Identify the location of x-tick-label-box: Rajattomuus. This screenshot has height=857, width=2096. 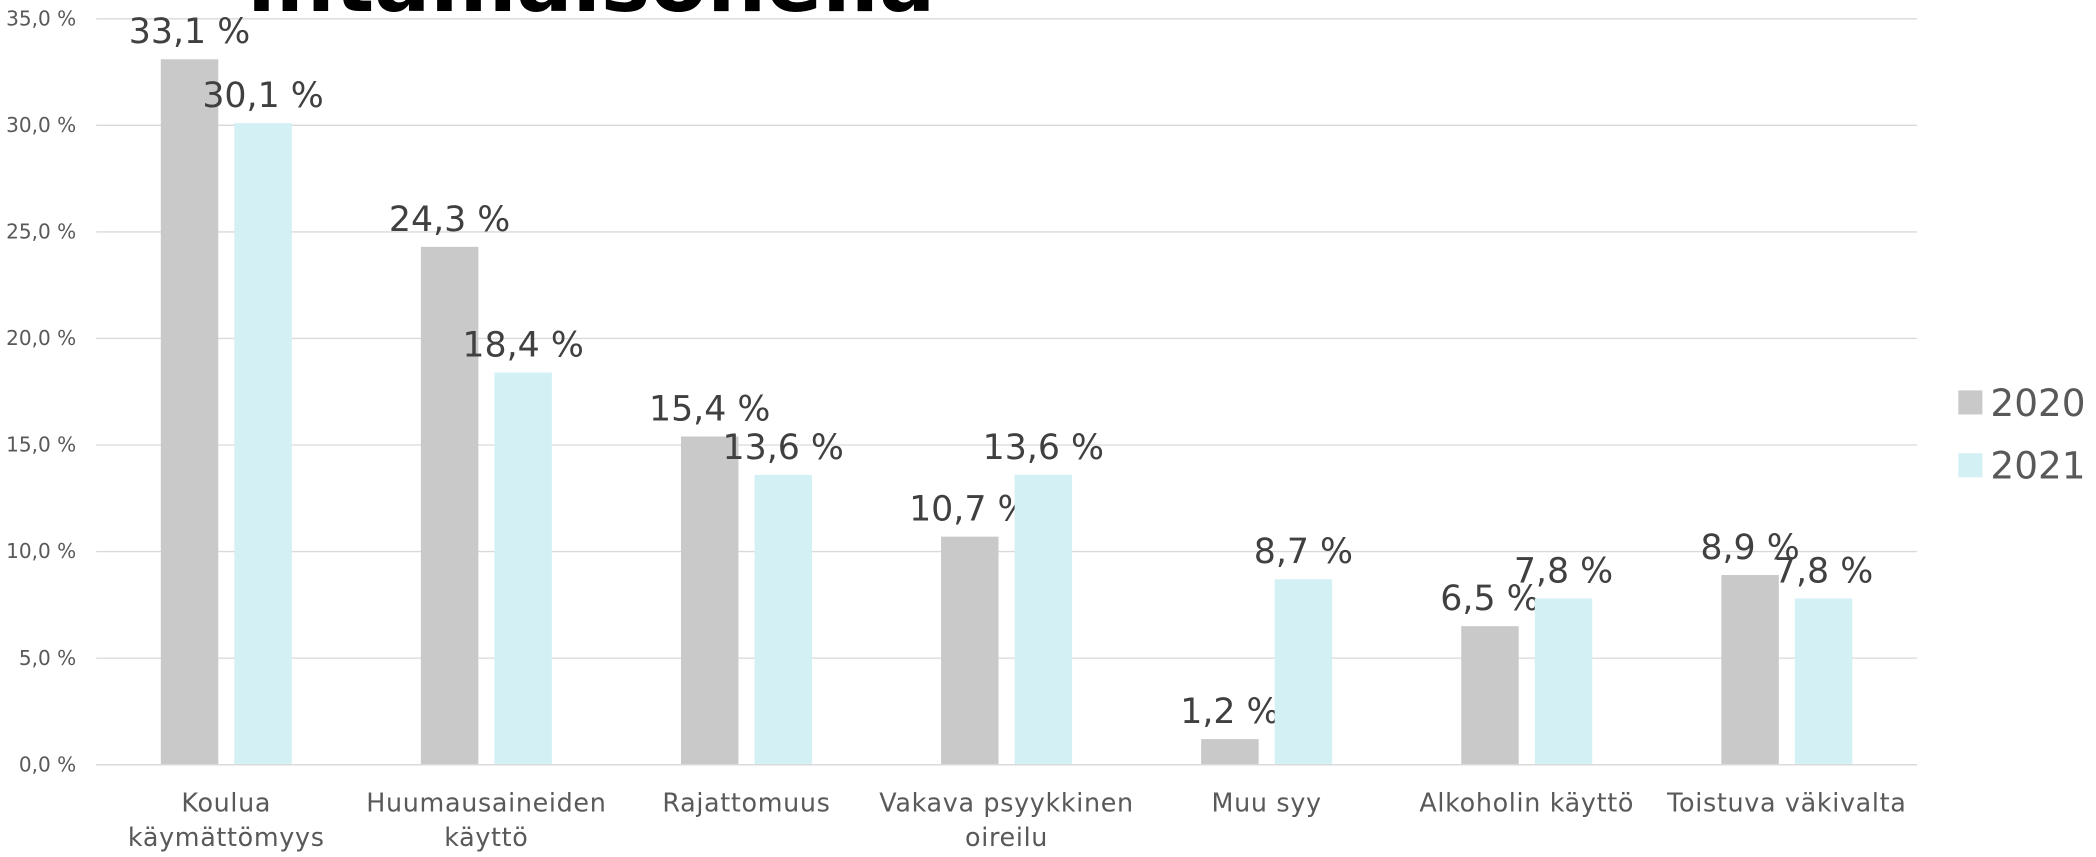
(746, 803).